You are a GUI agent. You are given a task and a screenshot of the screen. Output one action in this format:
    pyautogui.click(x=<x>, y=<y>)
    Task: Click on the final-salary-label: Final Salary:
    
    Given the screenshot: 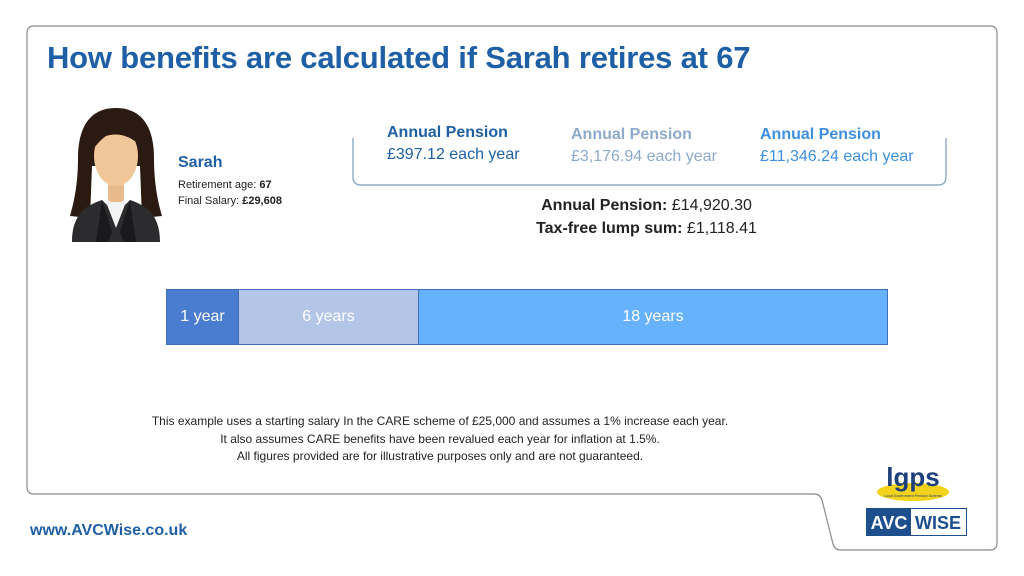 What is the action you would take?
    pyautogui.click(x=210, y=201)
    